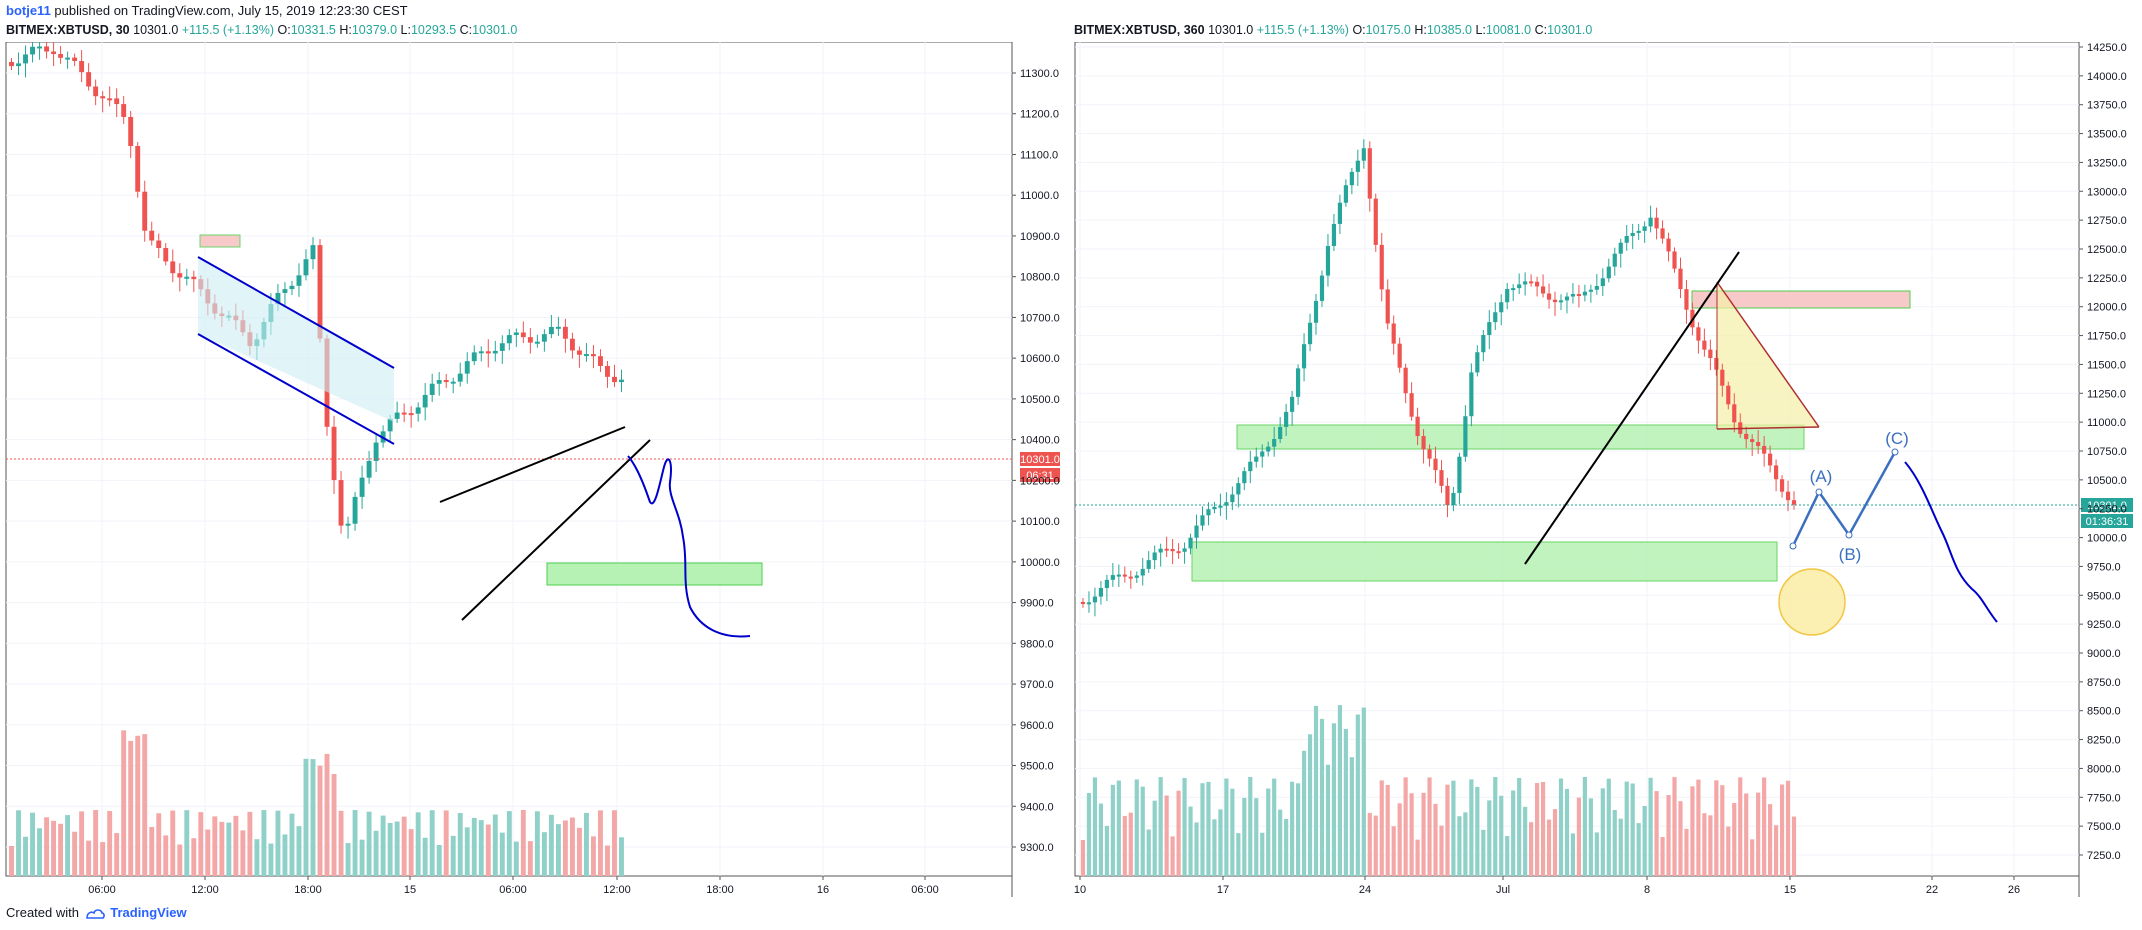 Image resolution: width=2142 pixels, height=930 pixels. I want to click on right-trend-line, so click(1632, 408).